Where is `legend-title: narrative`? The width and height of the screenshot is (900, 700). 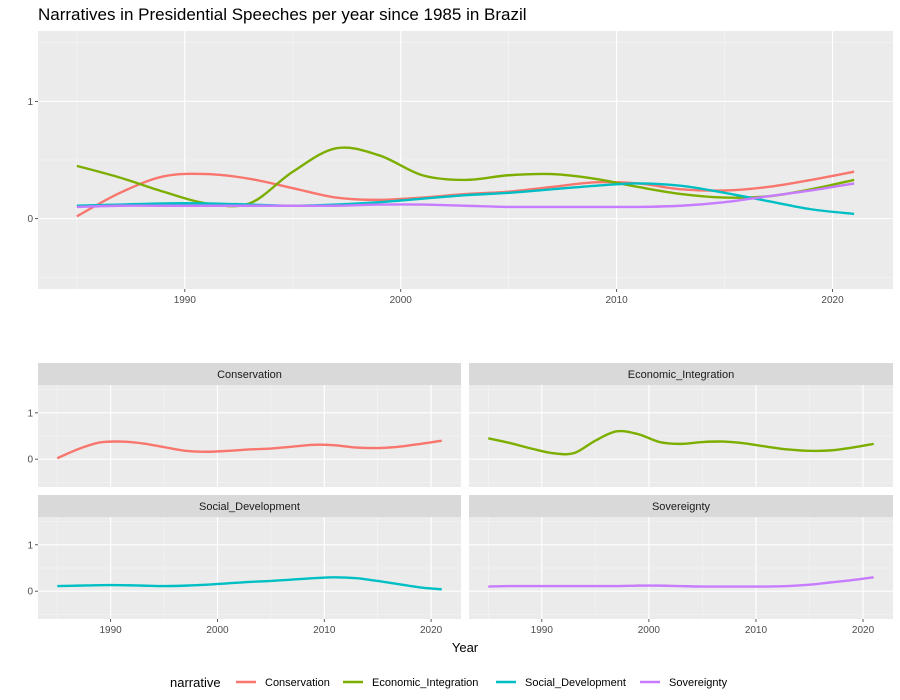 legend-title: narrative is located at coordinates (195, 682).